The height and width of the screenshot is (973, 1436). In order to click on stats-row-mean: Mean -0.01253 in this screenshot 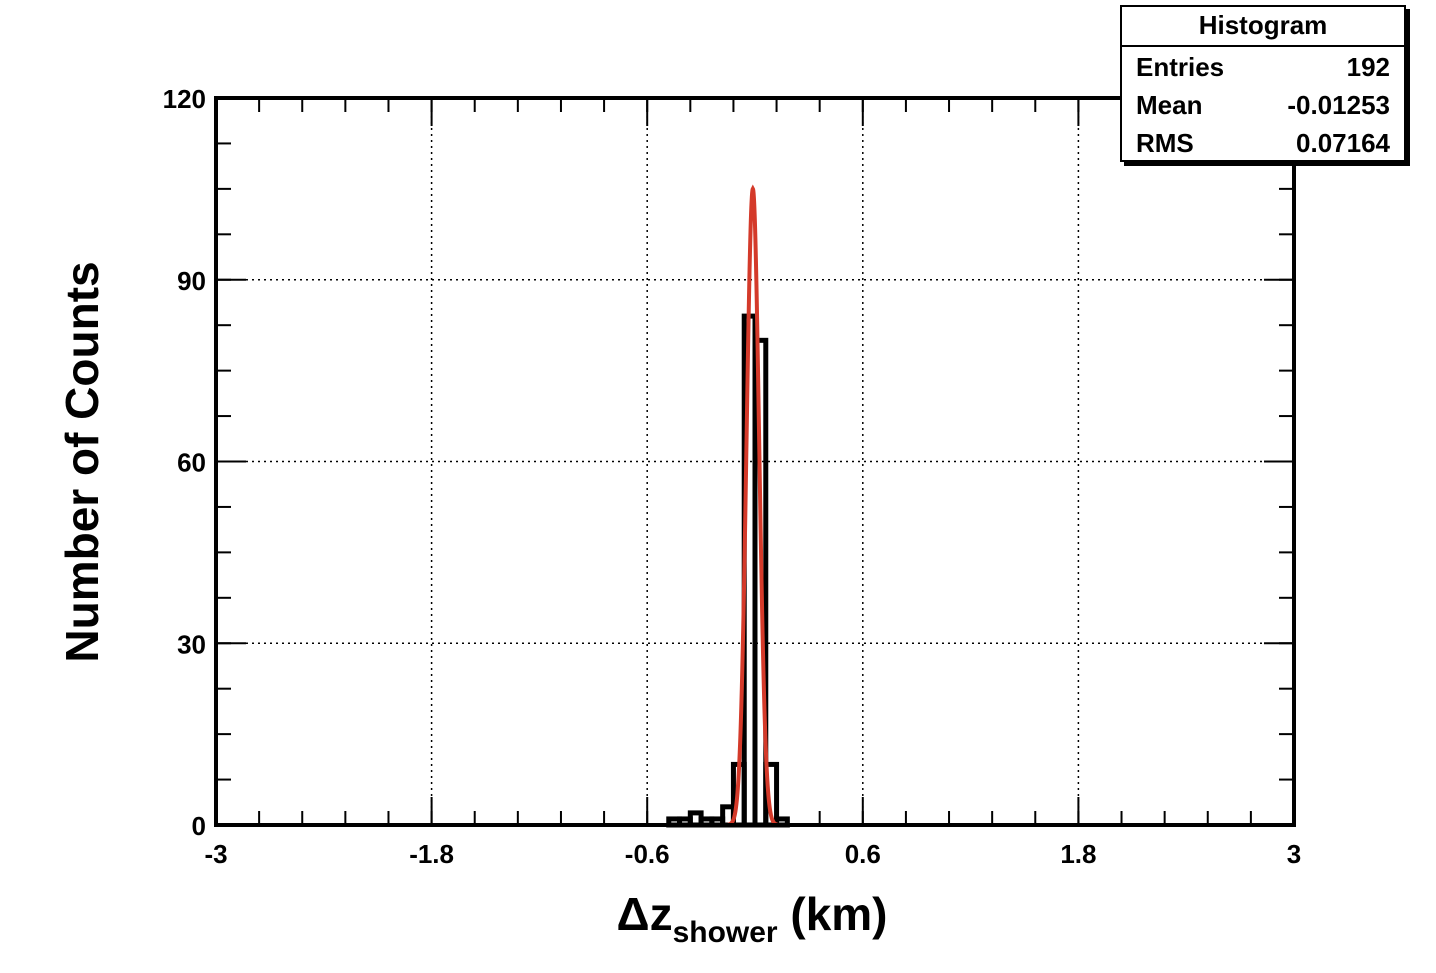, I will do `click(1263, 104)`.